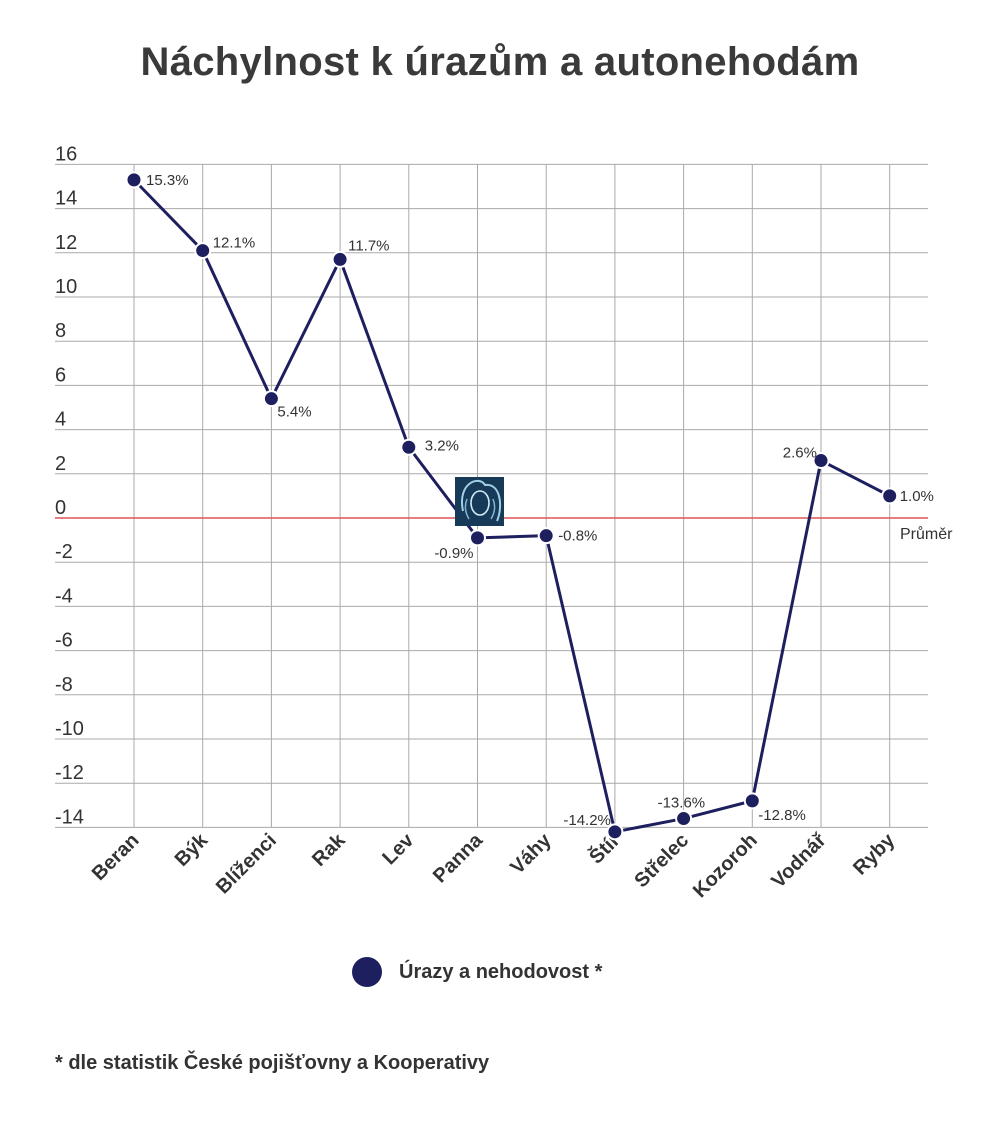 The height and width of the screenshot is (1140, 1000). I want to click on data-label: 1.0%, so click(917, 496).